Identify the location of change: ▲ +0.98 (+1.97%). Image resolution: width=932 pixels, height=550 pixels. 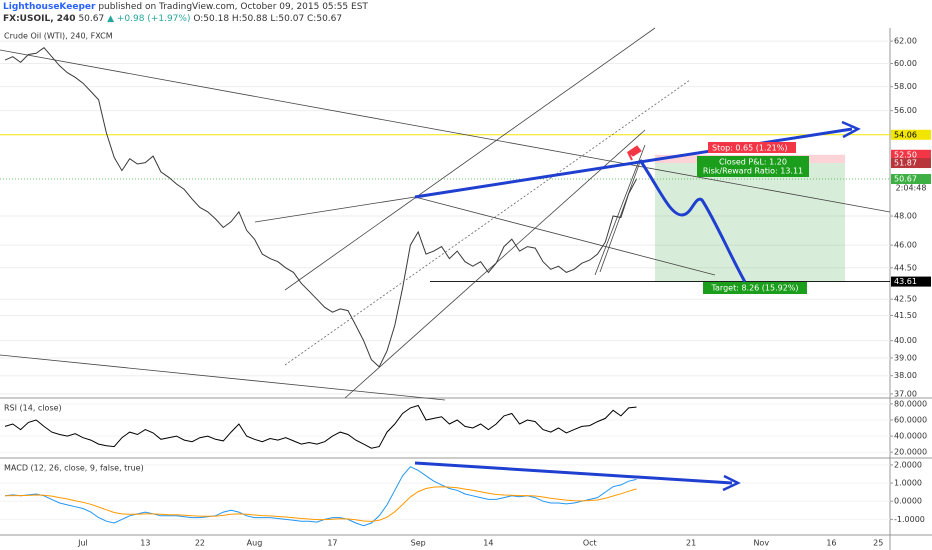
(149, 19).